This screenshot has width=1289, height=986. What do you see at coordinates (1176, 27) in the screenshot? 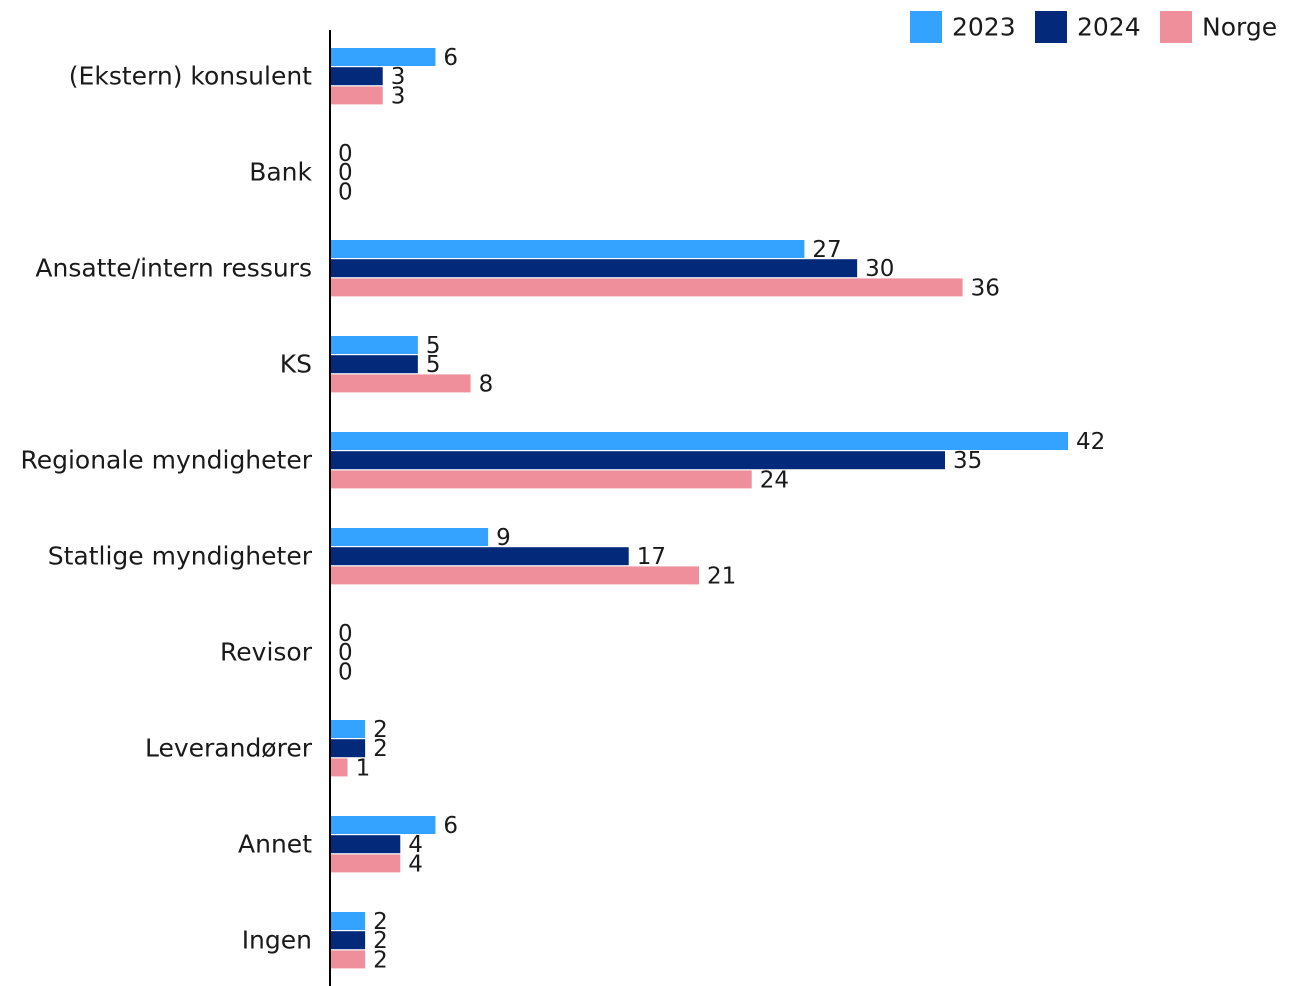
I see `legend-swatch-norge` at bounding box center [1176, 27].